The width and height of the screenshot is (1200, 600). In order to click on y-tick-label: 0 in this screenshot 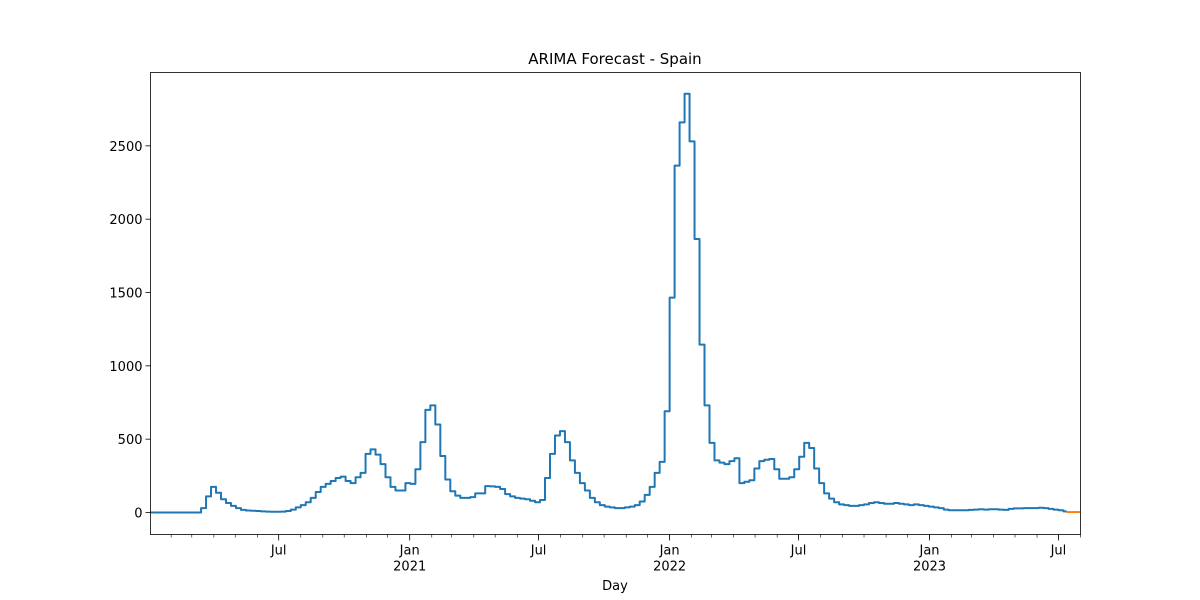, I will do `click(138, 514)`.